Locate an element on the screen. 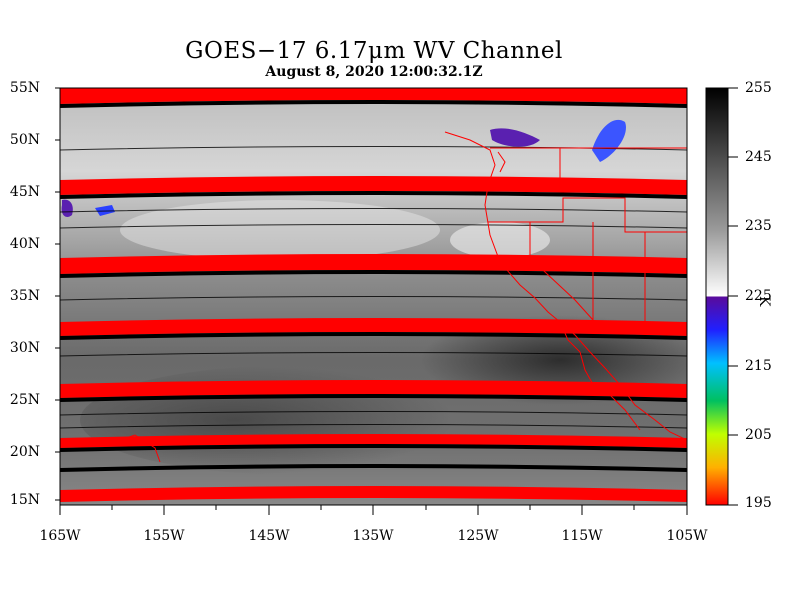  map-subtitle: August 8, 2020 12:00:32.1Z is located at coordinates (374, 72).